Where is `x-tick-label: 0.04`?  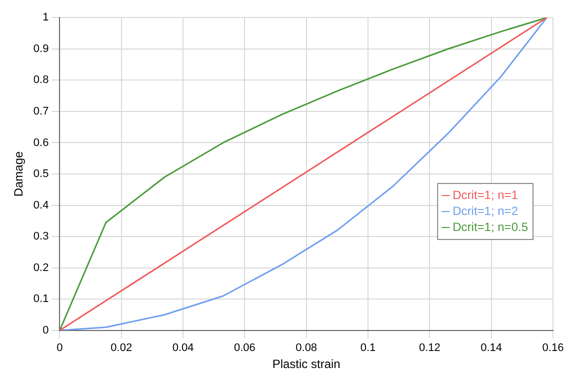 x-tick-label: 0.04 is located at coordinates (183, 348).